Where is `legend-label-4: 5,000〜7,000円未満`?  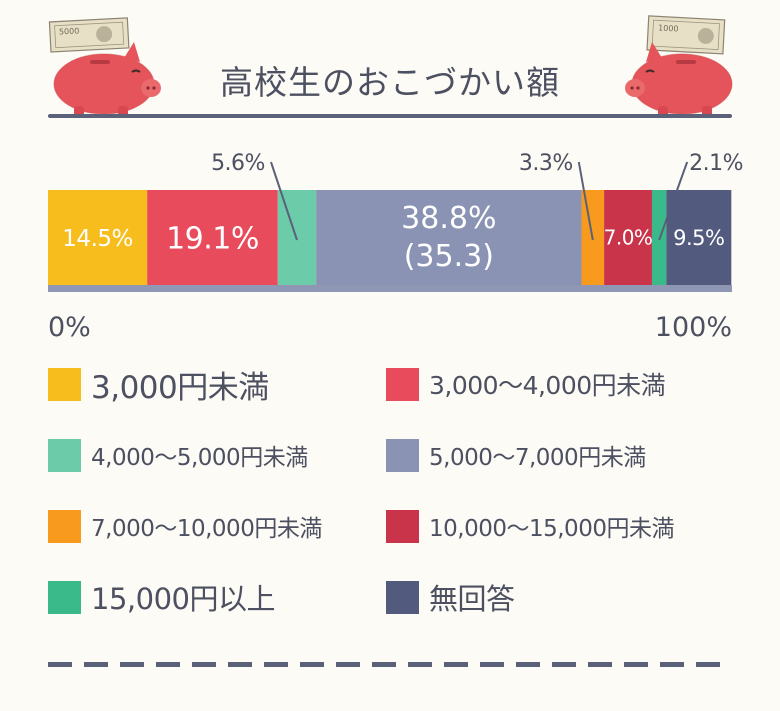 legend-label-4: 5,000〜7,000円未満 is located at coordinates (537, 458).